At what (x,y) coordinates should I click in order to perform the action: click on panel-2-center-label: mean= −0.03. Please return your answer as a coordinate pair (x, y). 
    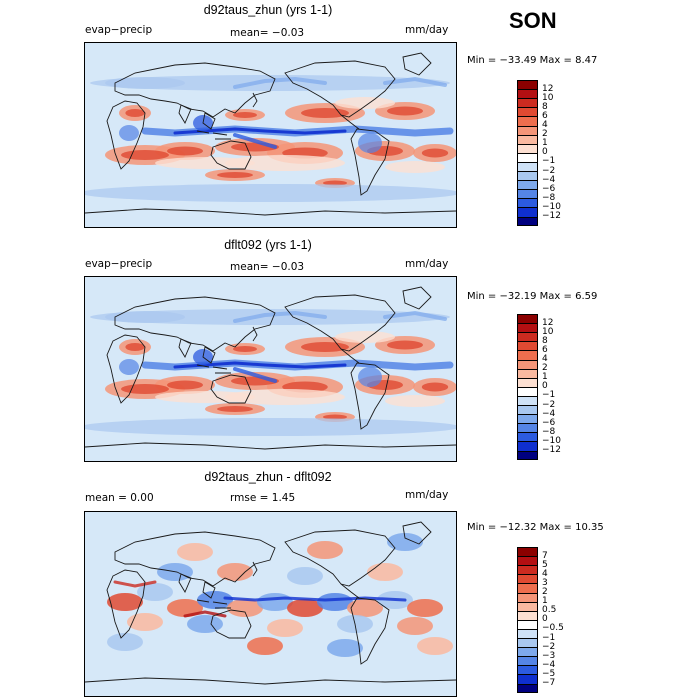
    Looking at the image, I should click on (267, 267).